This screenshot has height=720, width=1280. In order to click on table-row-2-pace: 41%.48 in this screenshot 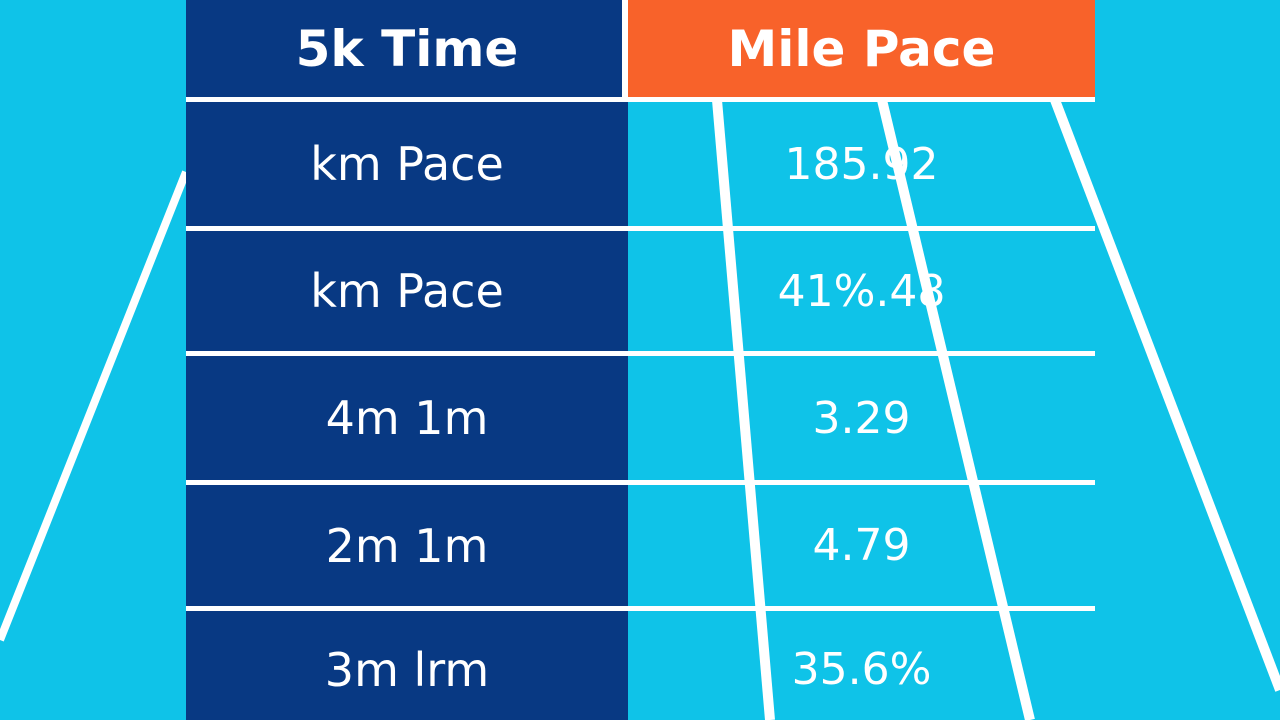, I will do `click(861, 291)`.